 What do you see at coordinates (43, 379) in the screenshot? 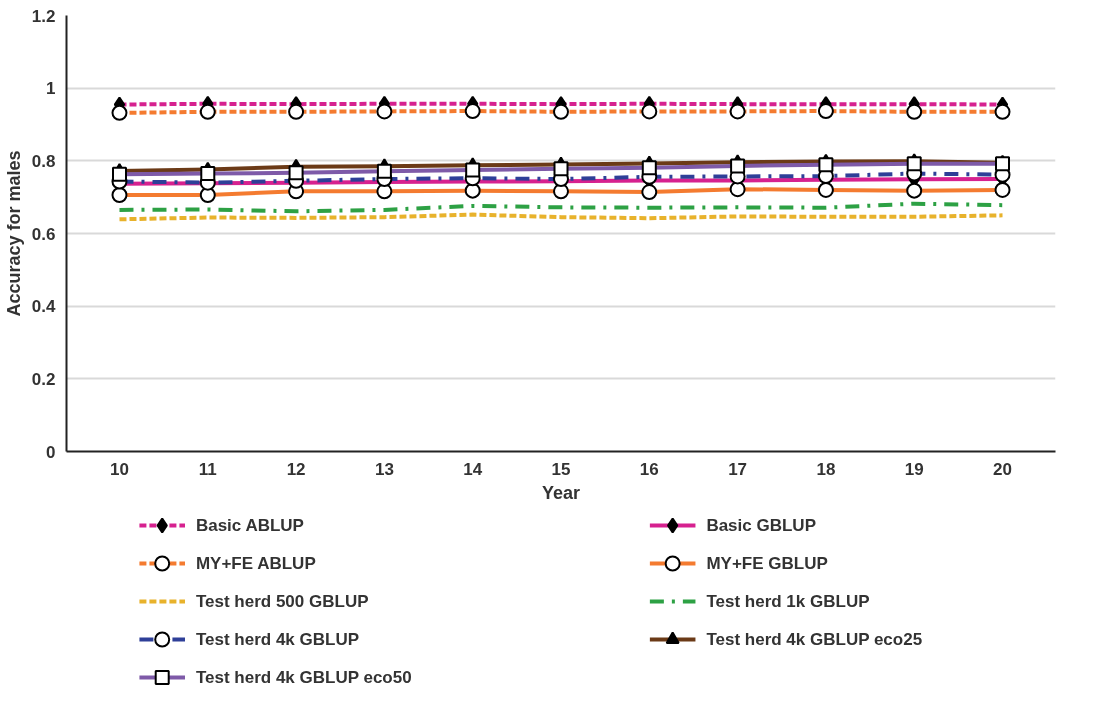
I see `y-tick-label: 0.2` at bounding box center [43, 379].